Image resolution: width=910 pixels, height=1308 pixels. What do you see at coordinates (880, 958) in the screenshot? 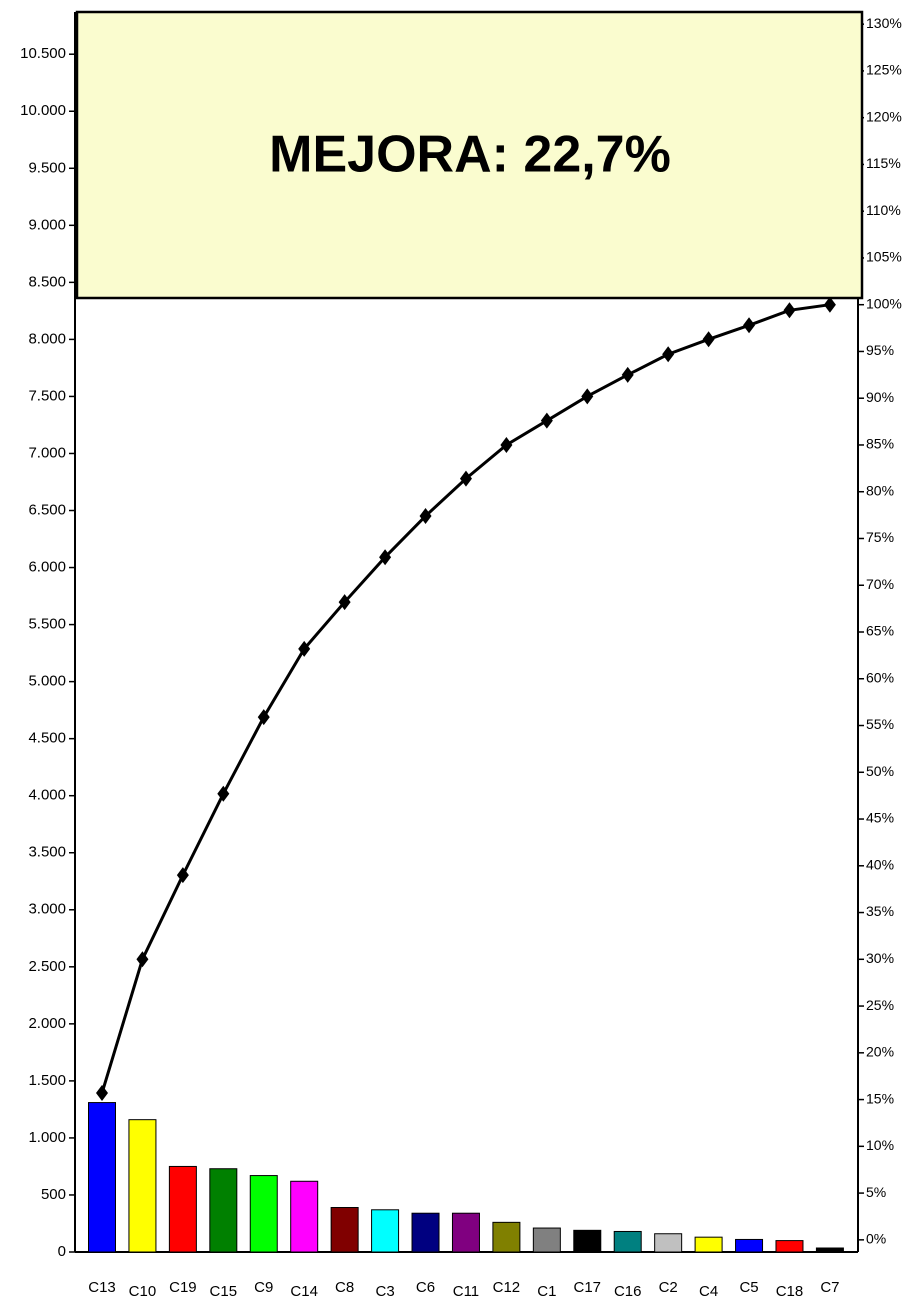
I see `y2-tick-label: 30%` at bounding box center [880, 958].